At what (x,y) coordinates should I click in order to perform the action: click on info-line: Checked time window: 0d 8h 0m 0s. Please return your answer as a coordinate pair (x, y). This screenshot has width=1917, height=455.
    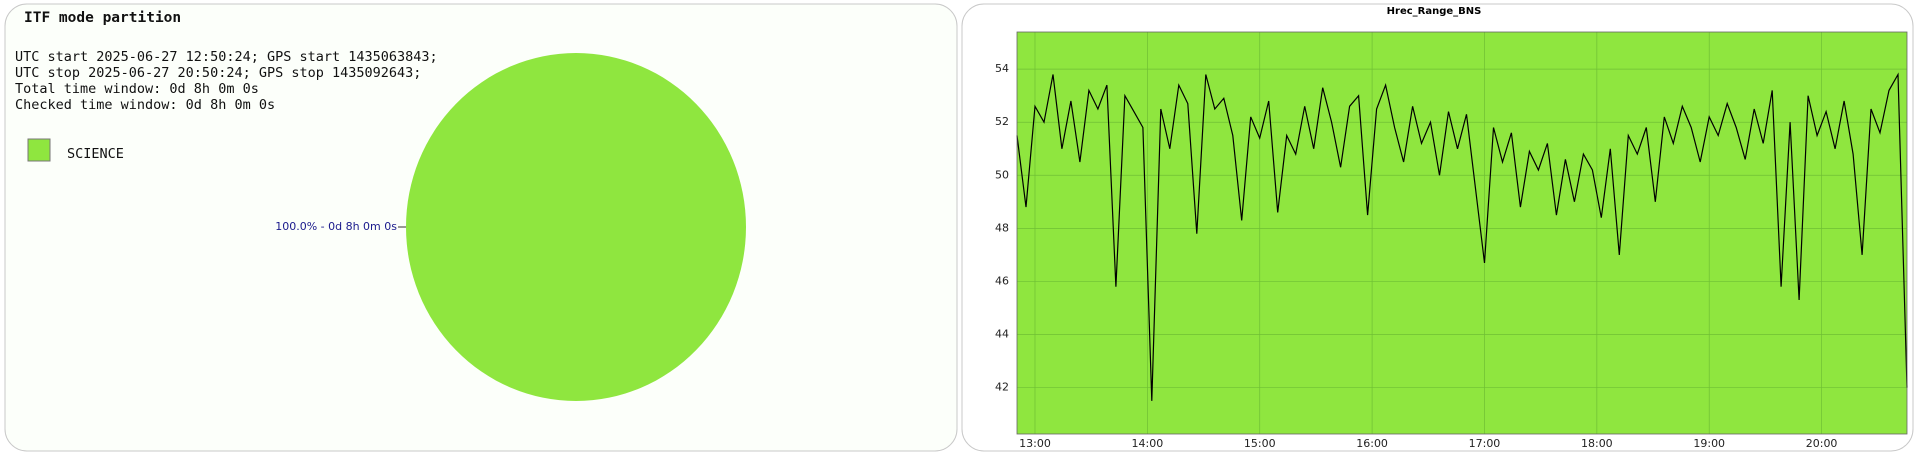
    Looking at the image, I should click on (145, 105).